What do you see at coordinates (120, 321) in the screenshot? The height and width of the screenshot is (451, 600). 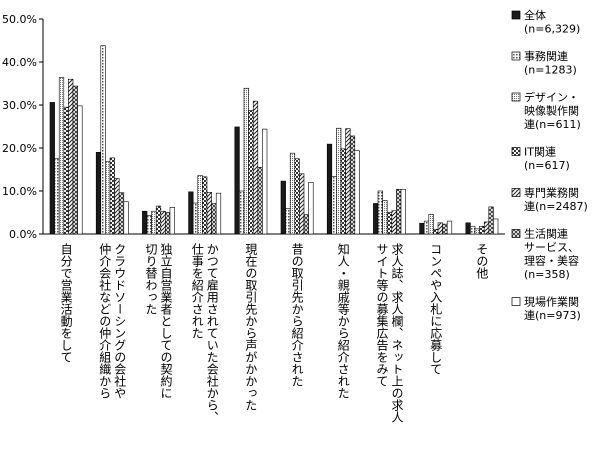 I see `category-label: クラウドソーシングの会社や` at bounding box center [120, 321].